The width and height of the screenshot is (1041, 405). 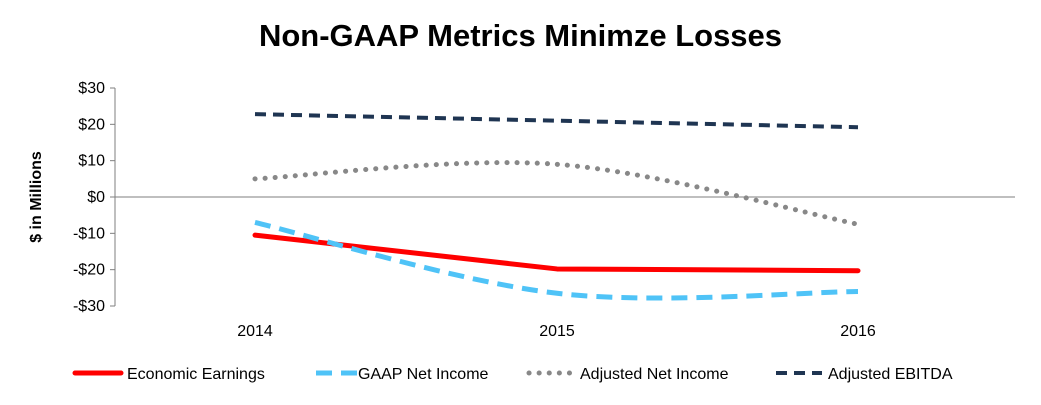 What do you see at coordinates (96, 197) in the screenshot?
I see `y-tick-label: $0` at bounding box center [96, 197].